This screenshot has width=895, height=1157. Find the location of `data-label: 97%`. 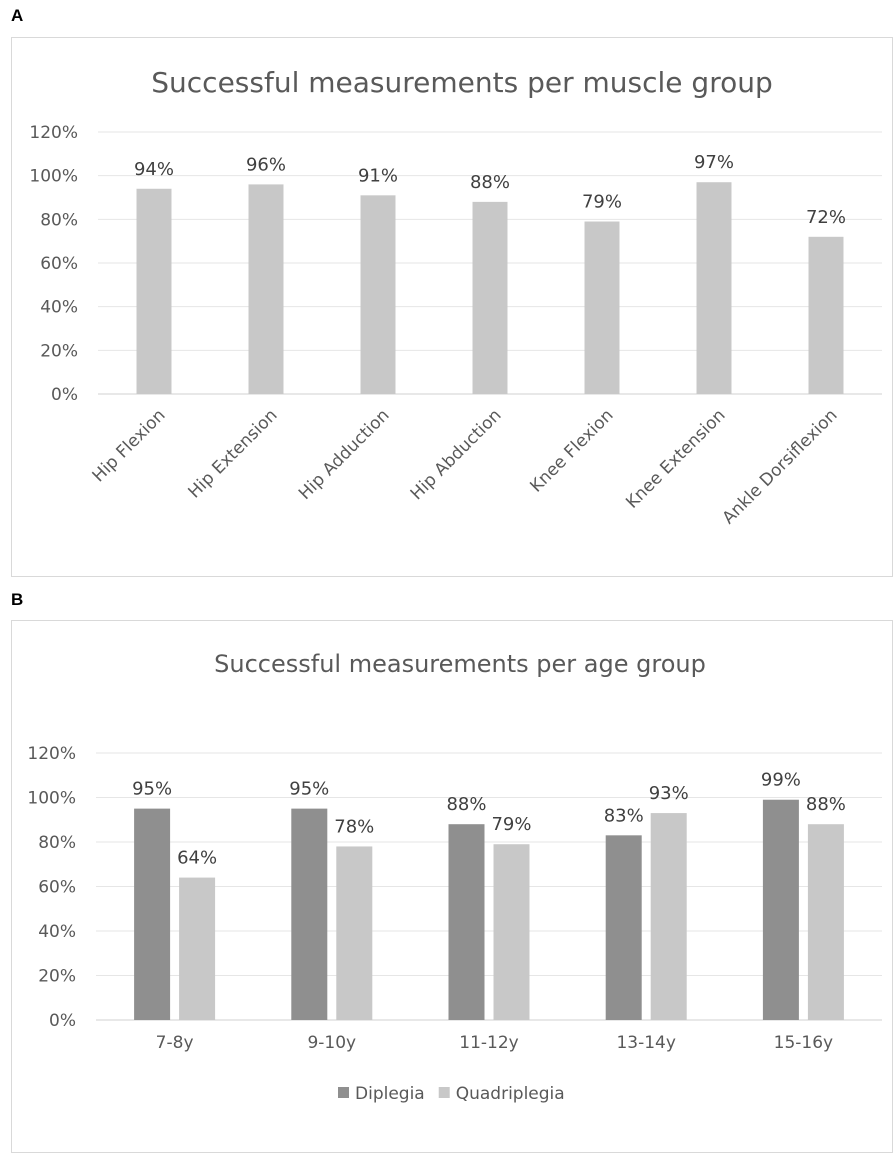

data-label: 97% is located at coordinates (714, 162).